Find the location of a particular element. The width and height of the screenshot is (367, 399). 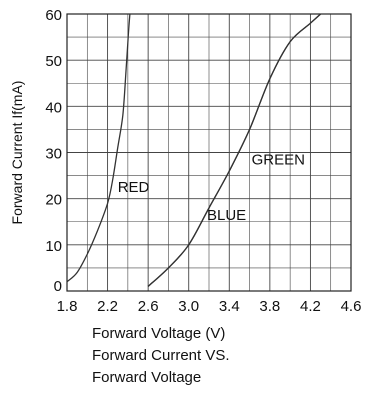

series-label-blue: BLUE is located at coordinates (226, 215).